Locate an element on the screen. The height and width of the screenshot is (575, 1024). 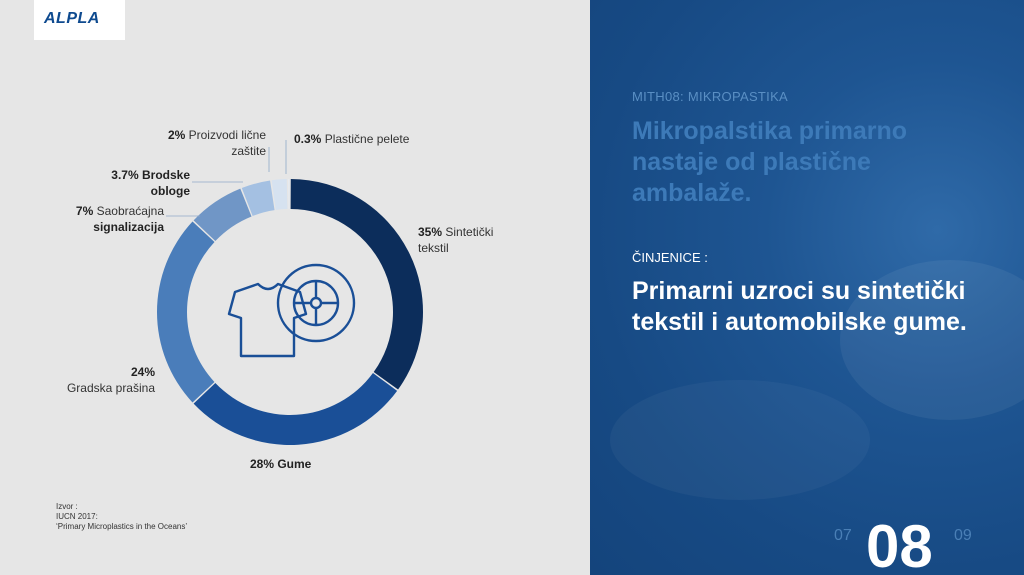
label-sinteticki: 35% Sintetički tekstil is located at coordinates (456, 240).